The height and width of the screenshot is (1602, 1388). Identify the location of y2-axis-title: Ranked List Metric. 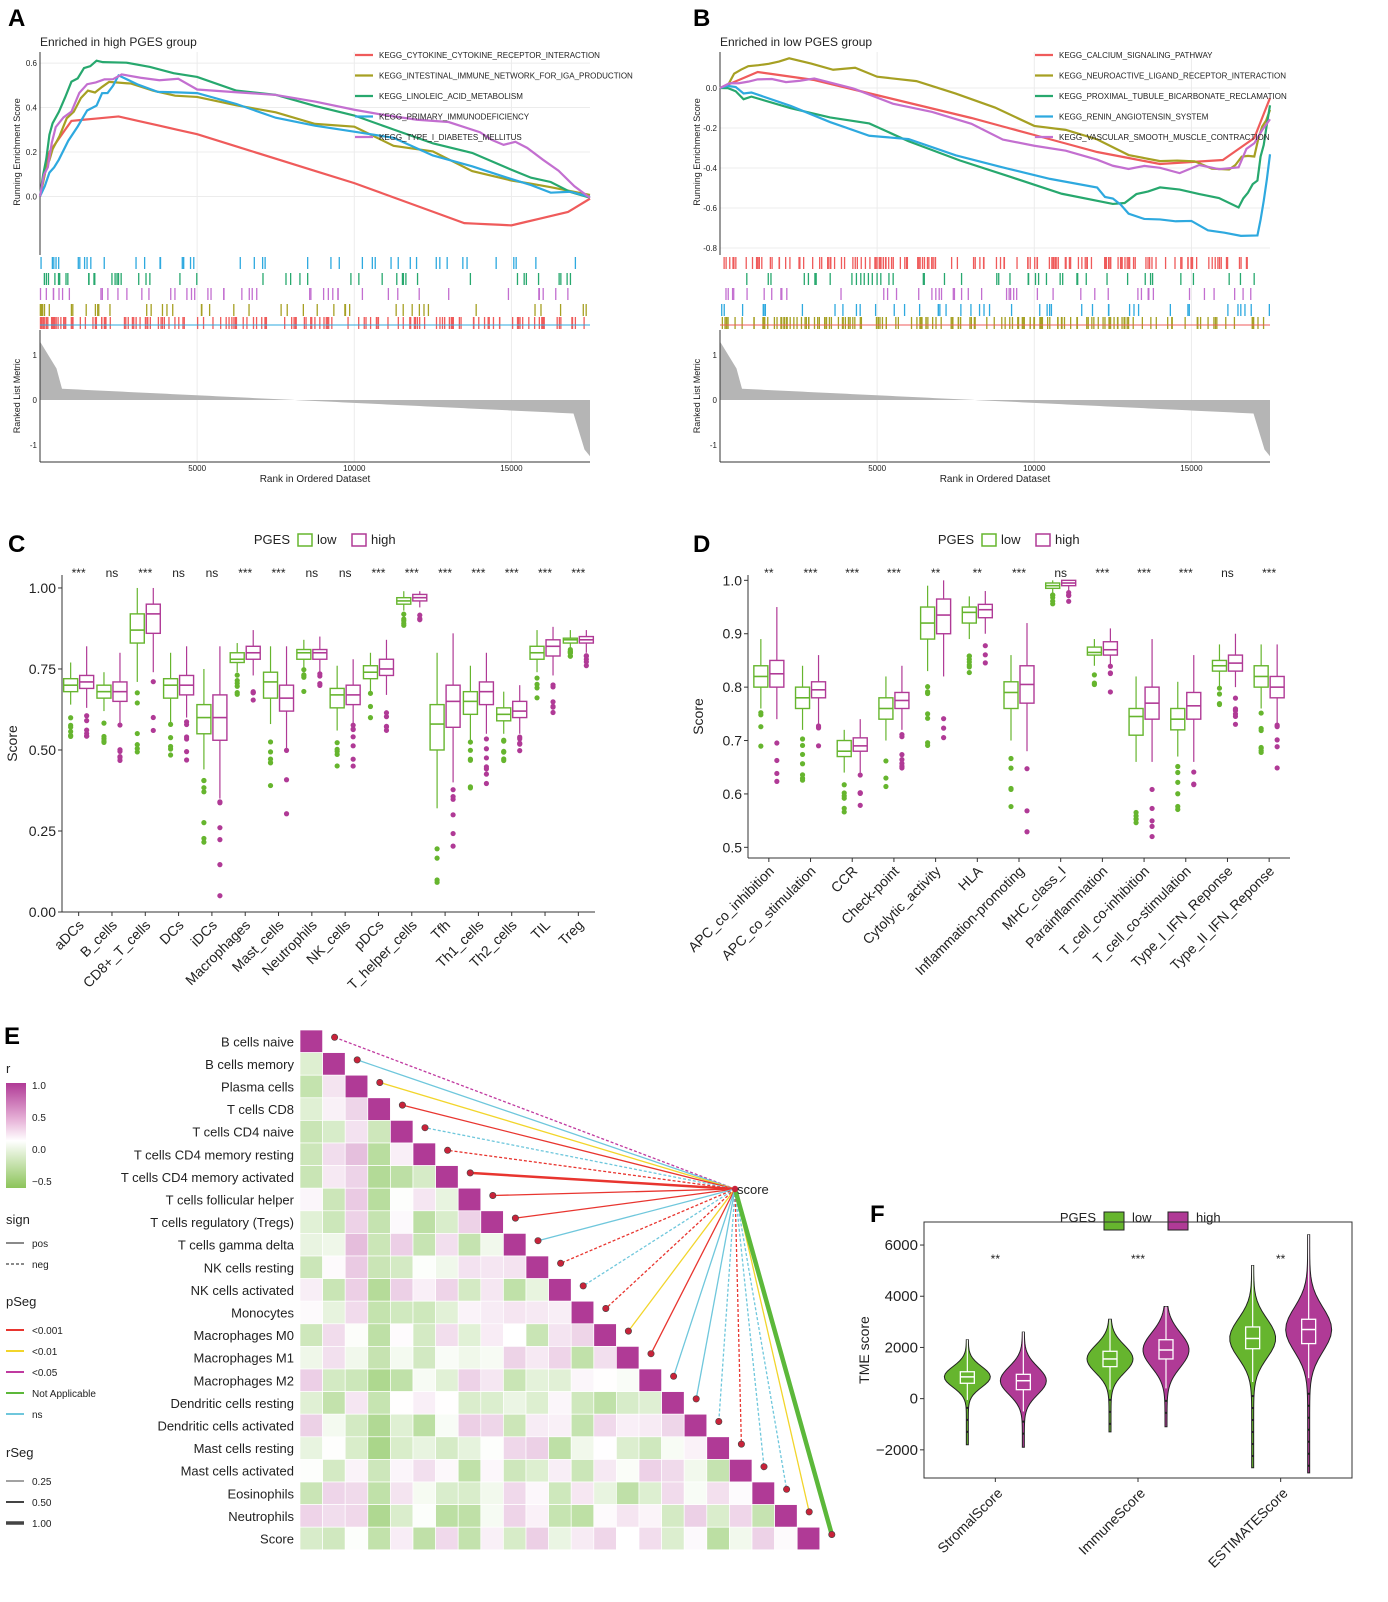
(17, 395).